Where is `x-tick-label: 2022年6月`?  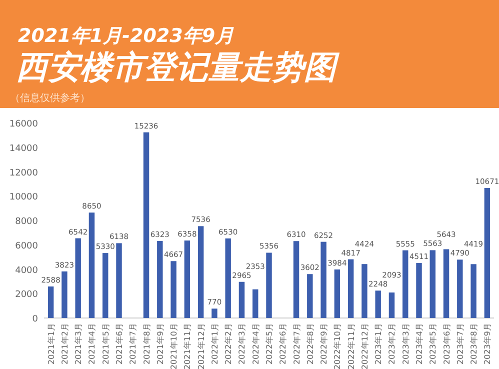
x-tick-label: 2022年6月 is located at coordinates (283, 343).